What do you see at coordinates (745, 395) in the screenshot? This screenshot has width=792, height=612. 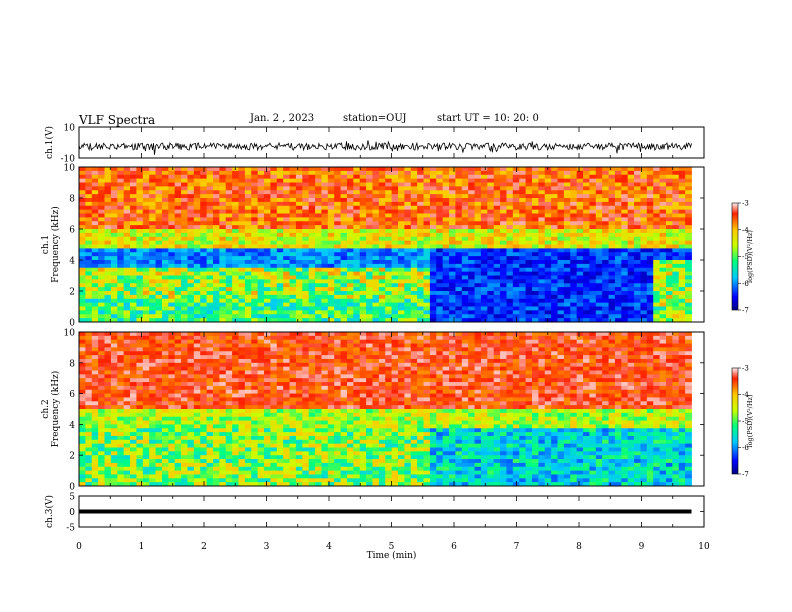 I see `ch2-spectrogram-colorbar-tick: -4` at bounding box center [745, 395].